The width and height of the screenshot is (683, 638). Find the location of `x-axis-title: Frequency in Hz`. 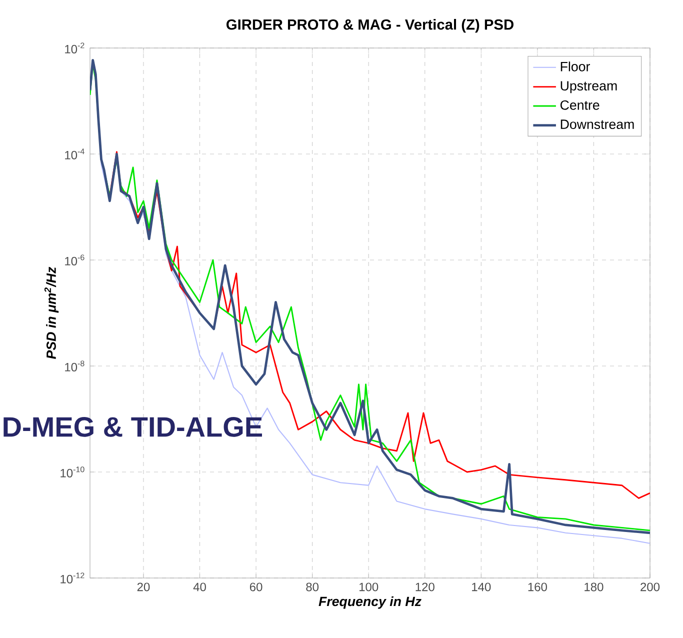

x-axis-title: Frequency in Hz is located at coordinates (370, 602).